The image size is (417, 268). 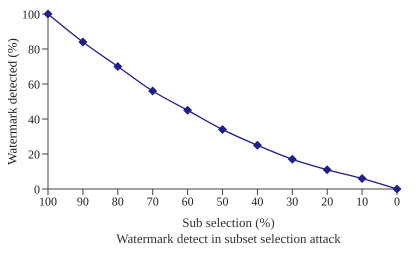 What do you see at coordinates (222, 201) in the screenshot?
I see `x-tick-label: 50` at bounding box center [222, 201].